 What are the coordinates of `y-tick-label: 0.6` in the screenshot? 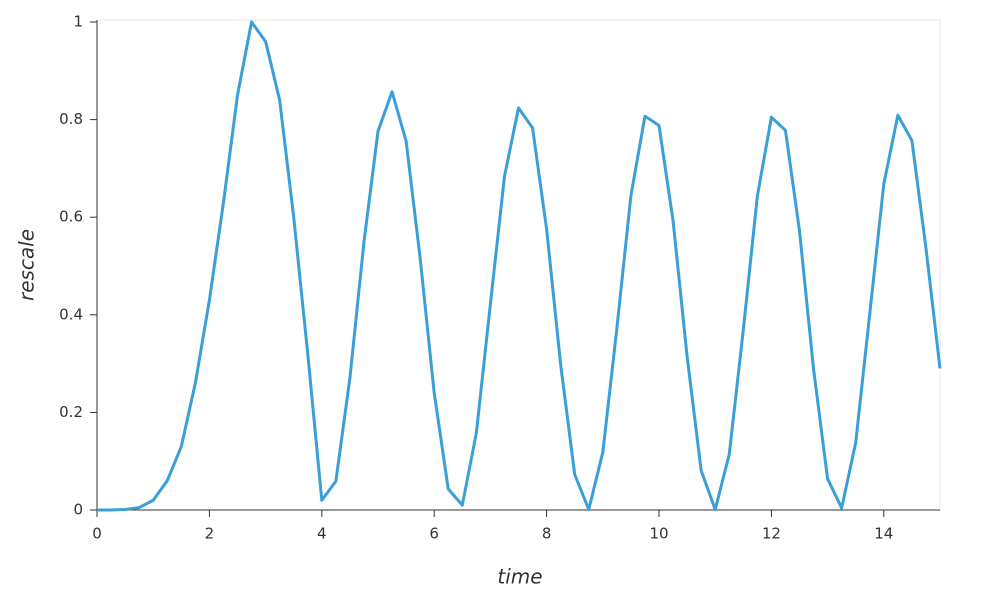 It's located at (71, 217).